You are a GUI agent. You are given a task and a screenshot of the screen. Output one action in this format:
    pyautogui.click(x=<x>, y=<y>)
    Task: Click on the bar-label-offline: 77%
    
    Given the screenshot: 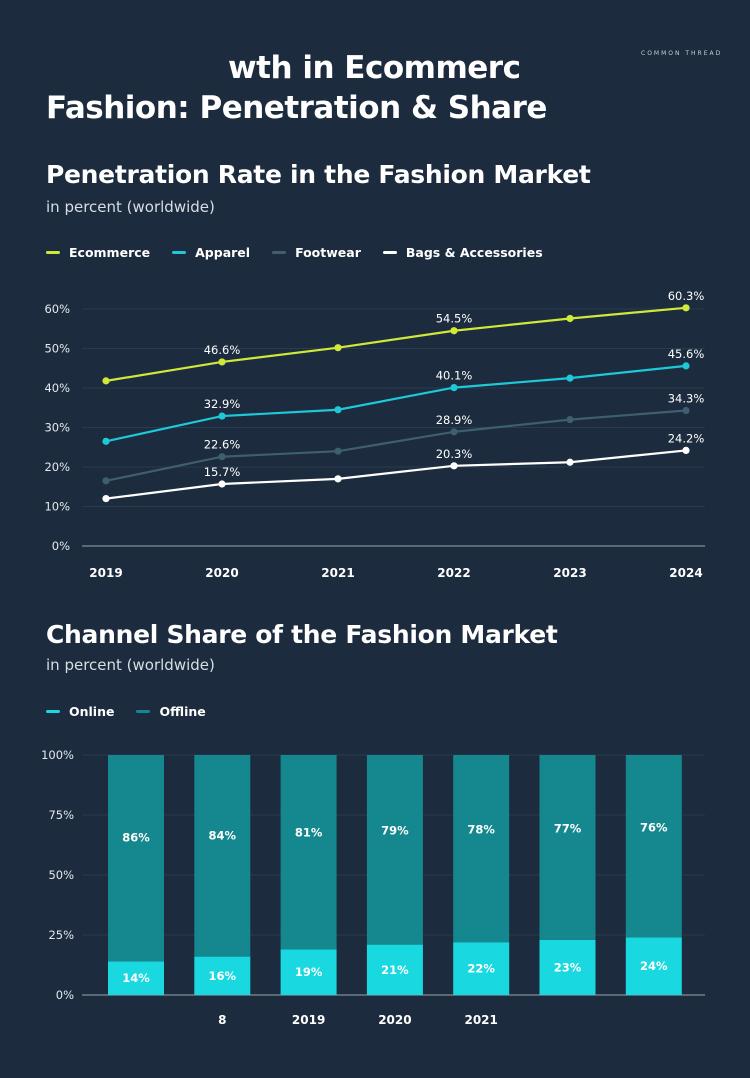 What is the action you would take?
    pyautogui.click(x=568, y=829)
    